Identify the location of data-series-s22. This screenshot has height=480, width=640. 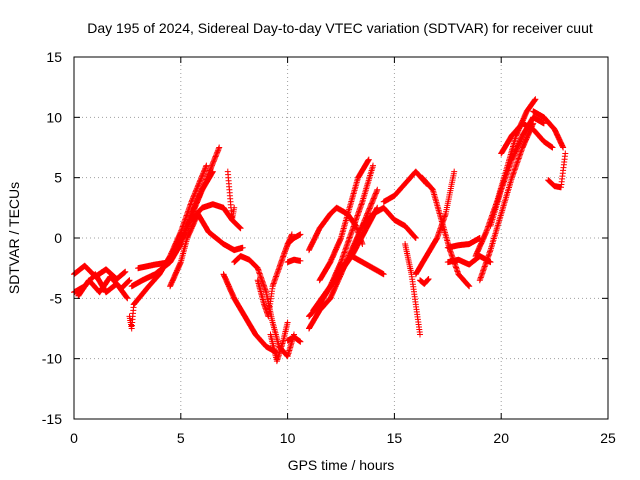
(344, 220).